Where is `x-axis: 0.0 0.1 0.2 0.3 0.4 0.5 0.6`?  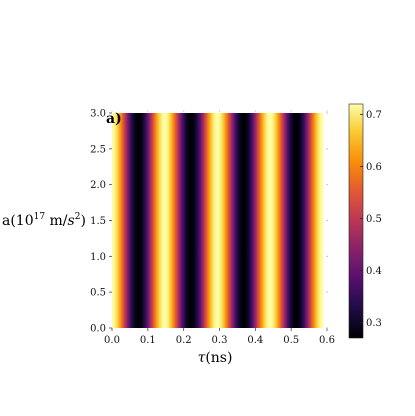
x-axis: 0.0 0.1 0.2 0.3 0.4 0.5 0.6 is located at coordinates (219, 337).